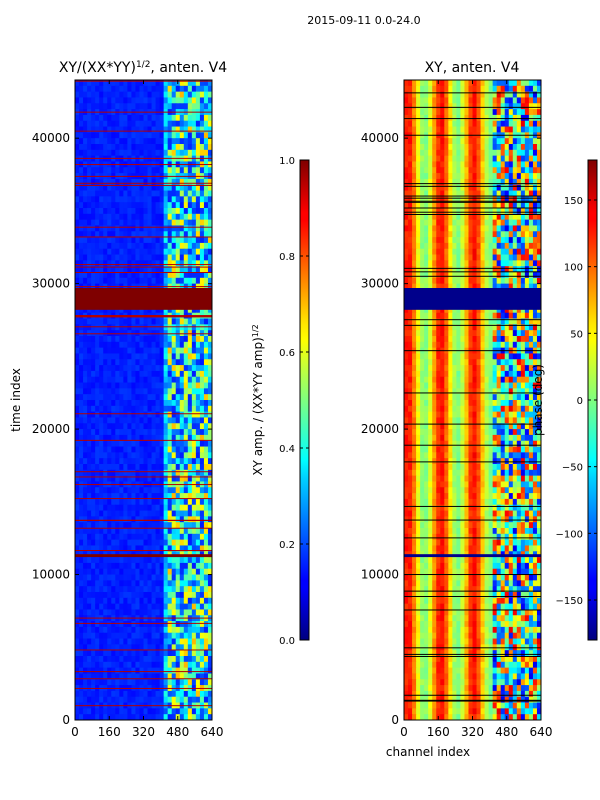 This screenshot has height=800, width=600. Describe the element at coordinates (258, 406) in the screenshot. I see `amplitude-colorbar-label-main: XY amp. / (XX*YY amp)` at that location.